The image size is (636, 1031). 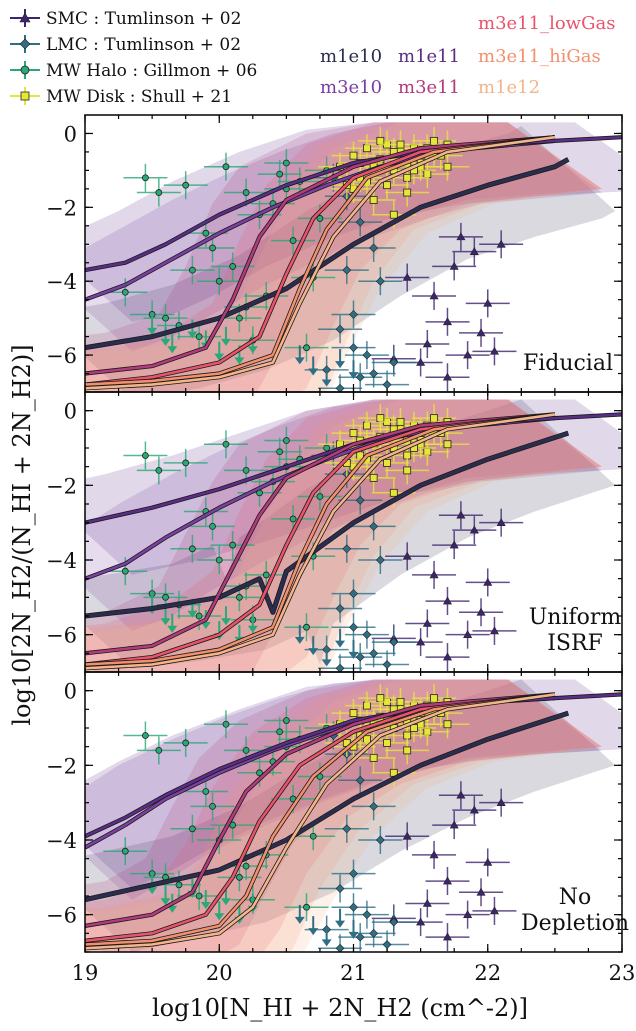 I want to click on x-tick-label: 20, so click(x=219, y=973).